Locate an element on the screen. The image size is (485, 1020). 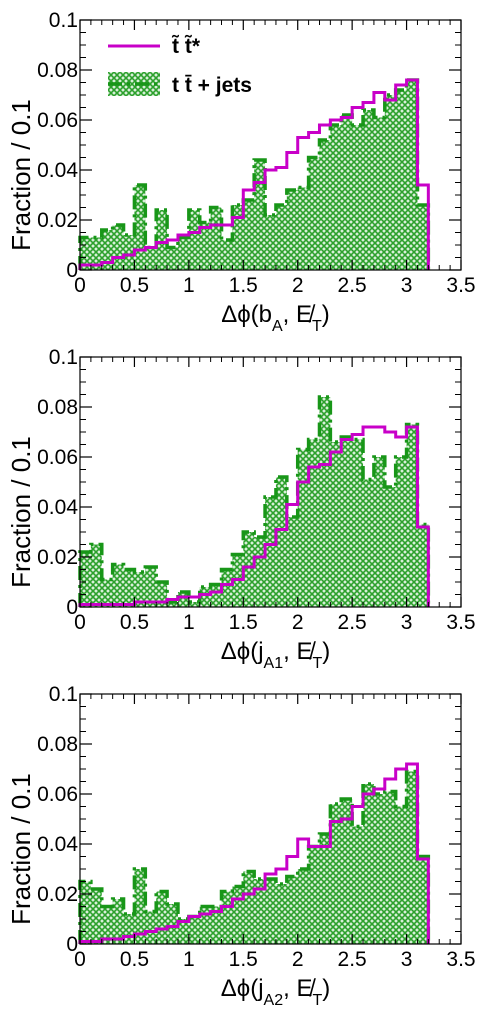
x-axis-label: Δϕ(bA, E̸T) is located at coordinates (275, 318).